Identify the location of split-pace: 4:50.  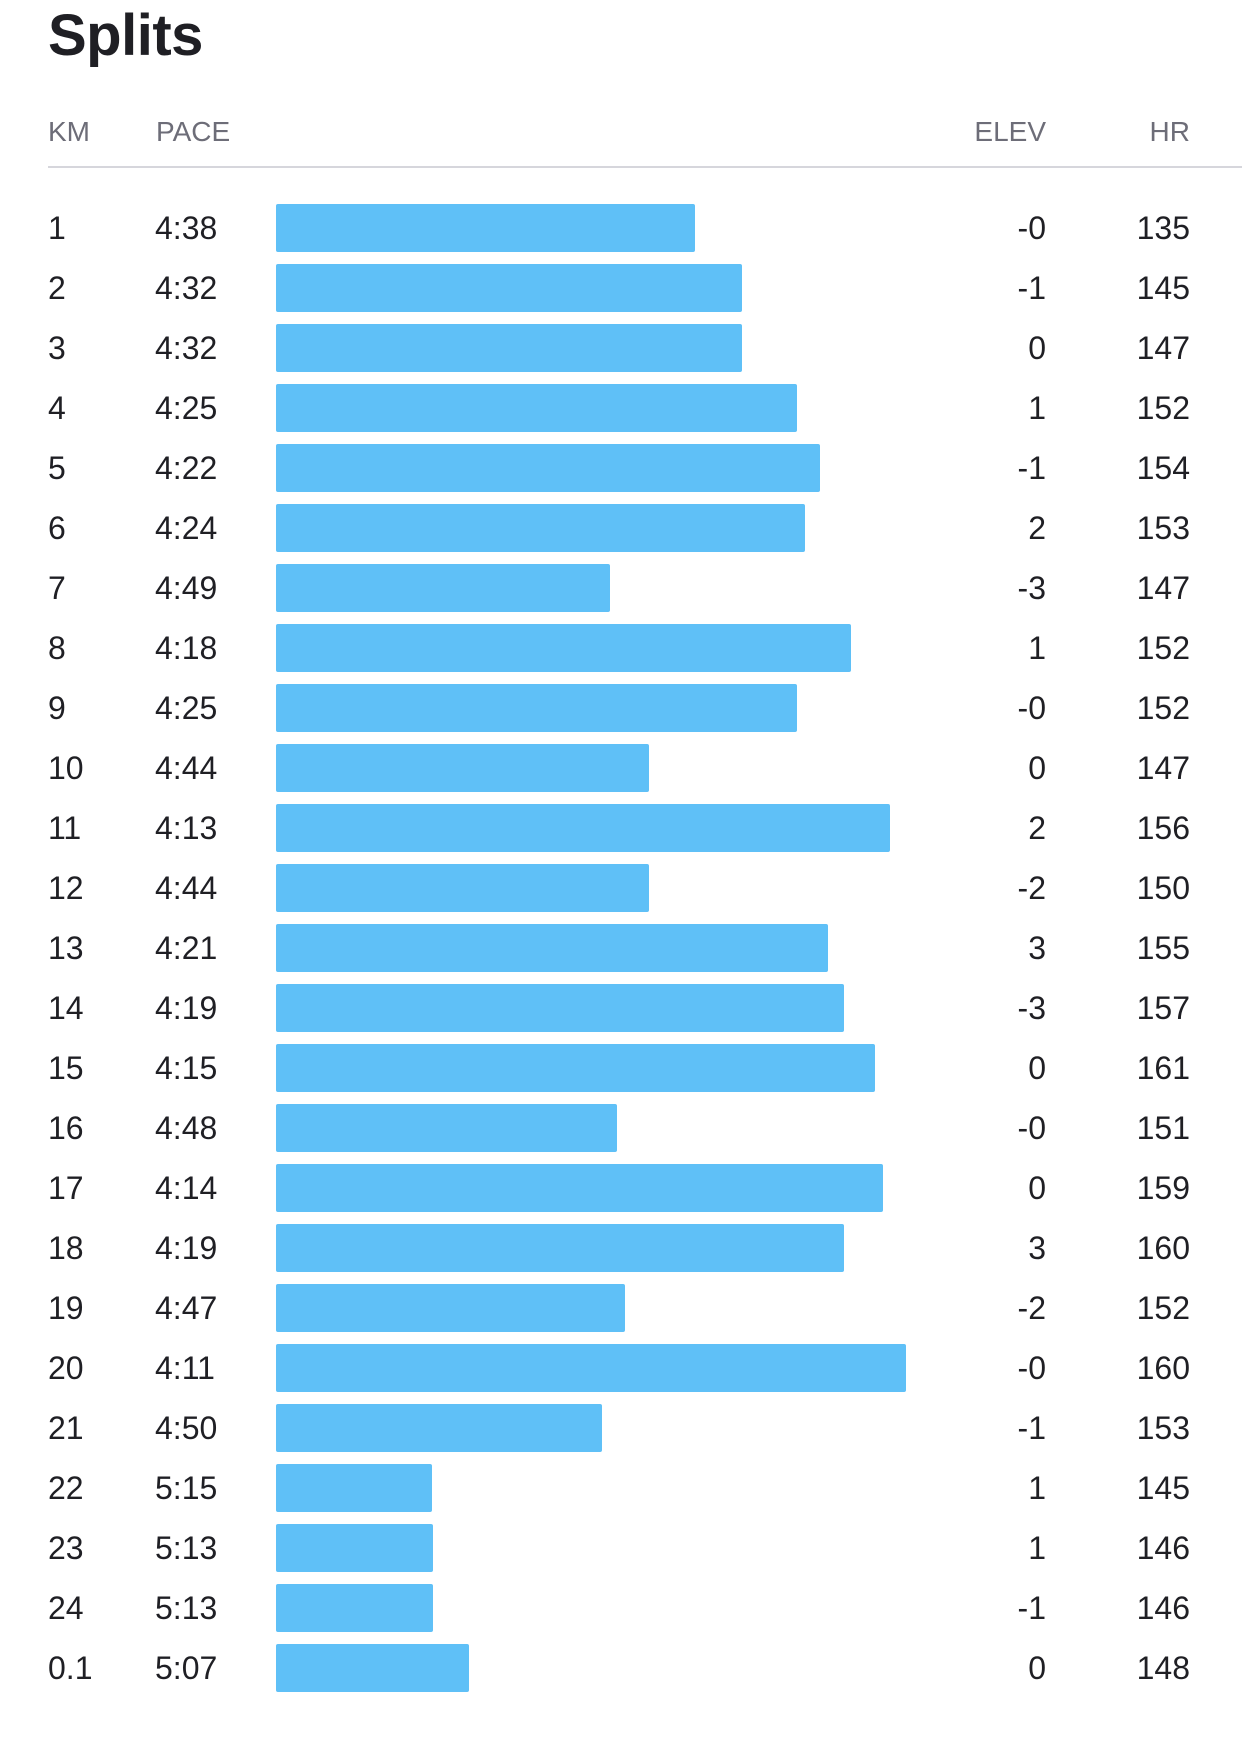
(186, 1428).